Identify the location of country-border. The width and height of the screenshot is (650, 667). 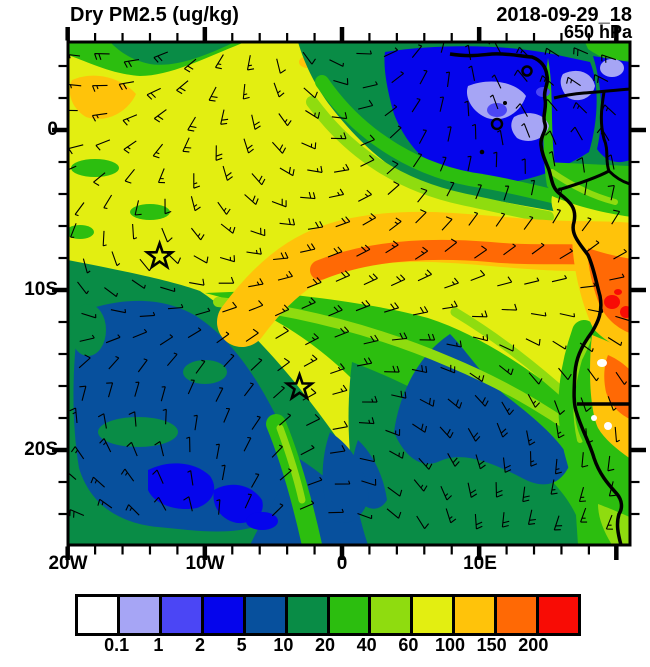
(591, 93).